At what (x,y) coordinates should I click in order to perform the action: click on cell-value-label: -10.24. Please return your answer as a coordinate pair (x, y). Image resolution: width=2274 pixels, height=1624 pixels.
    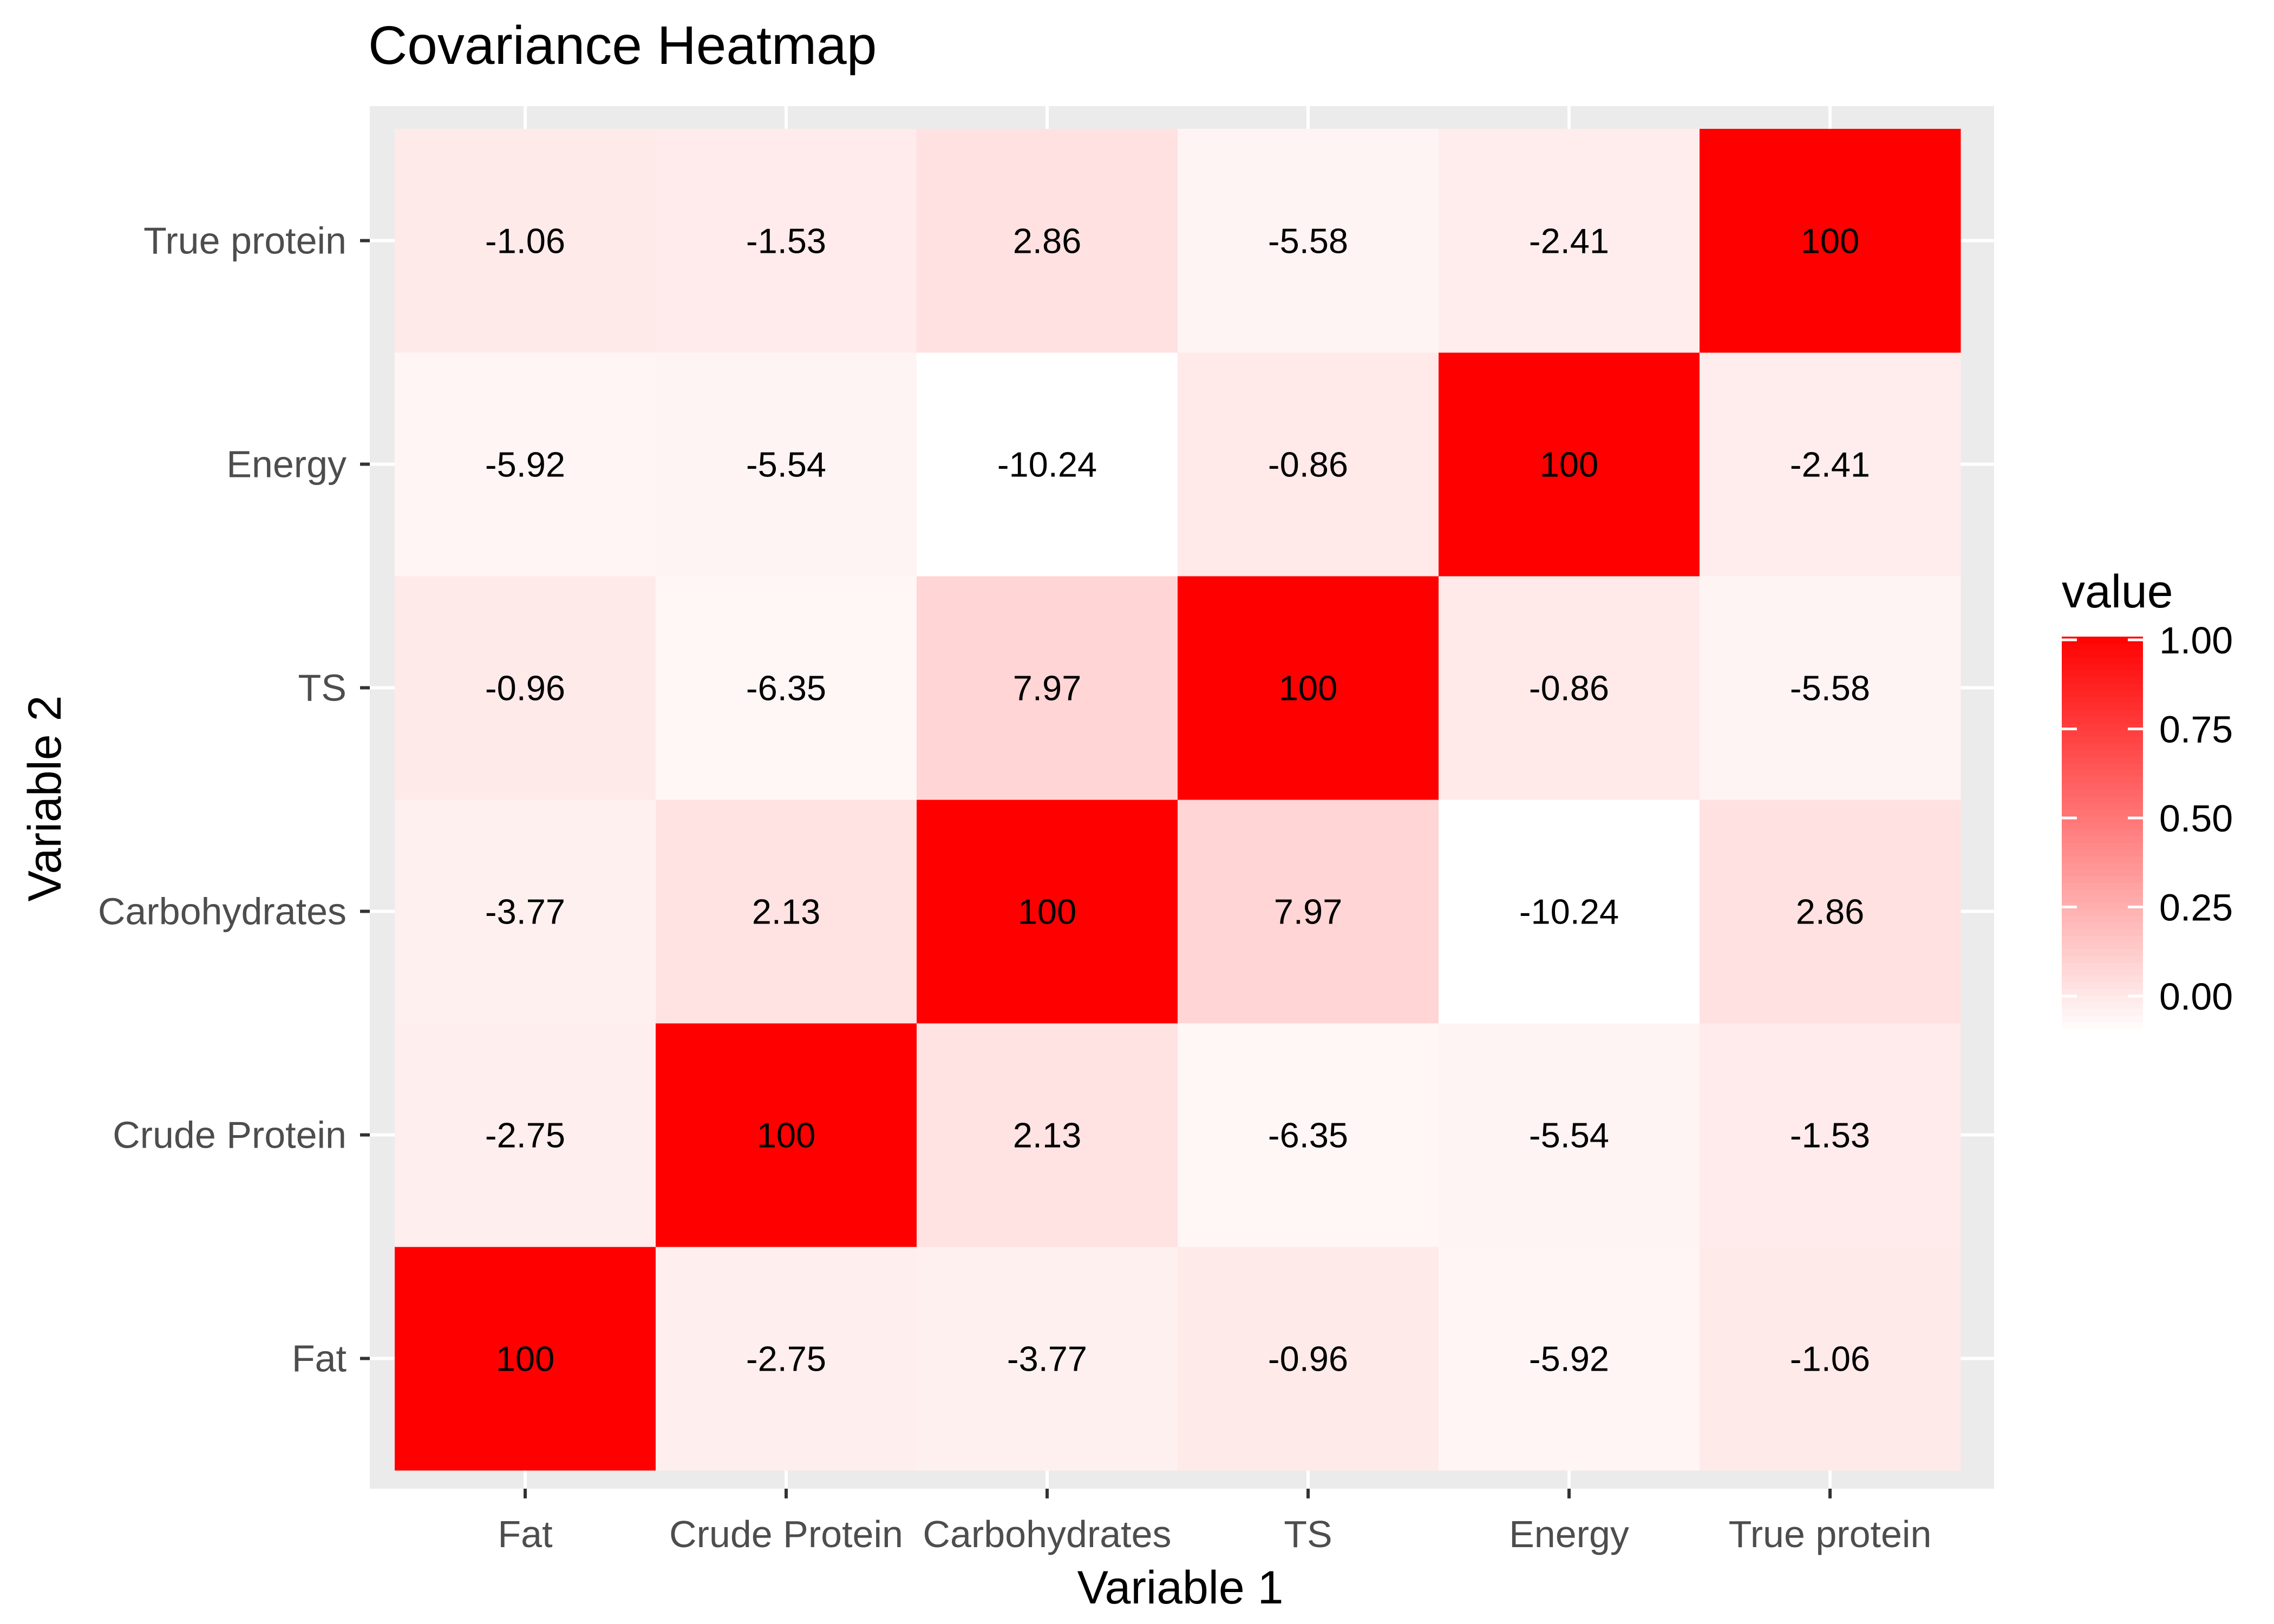
    Looking at the image, I should click on (1047, 464).